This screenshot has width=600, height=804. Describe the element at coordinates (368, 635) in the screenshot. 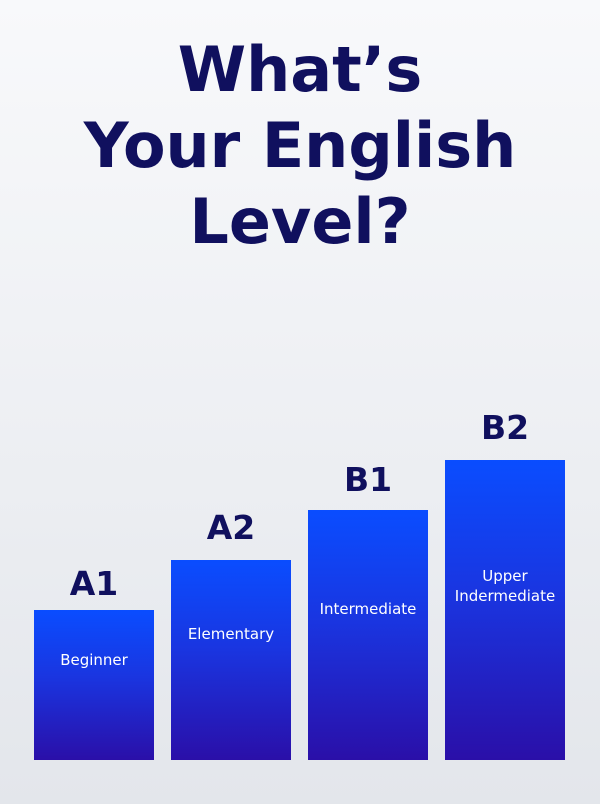

I see `level-bar-b1: Intermediate` at that location.